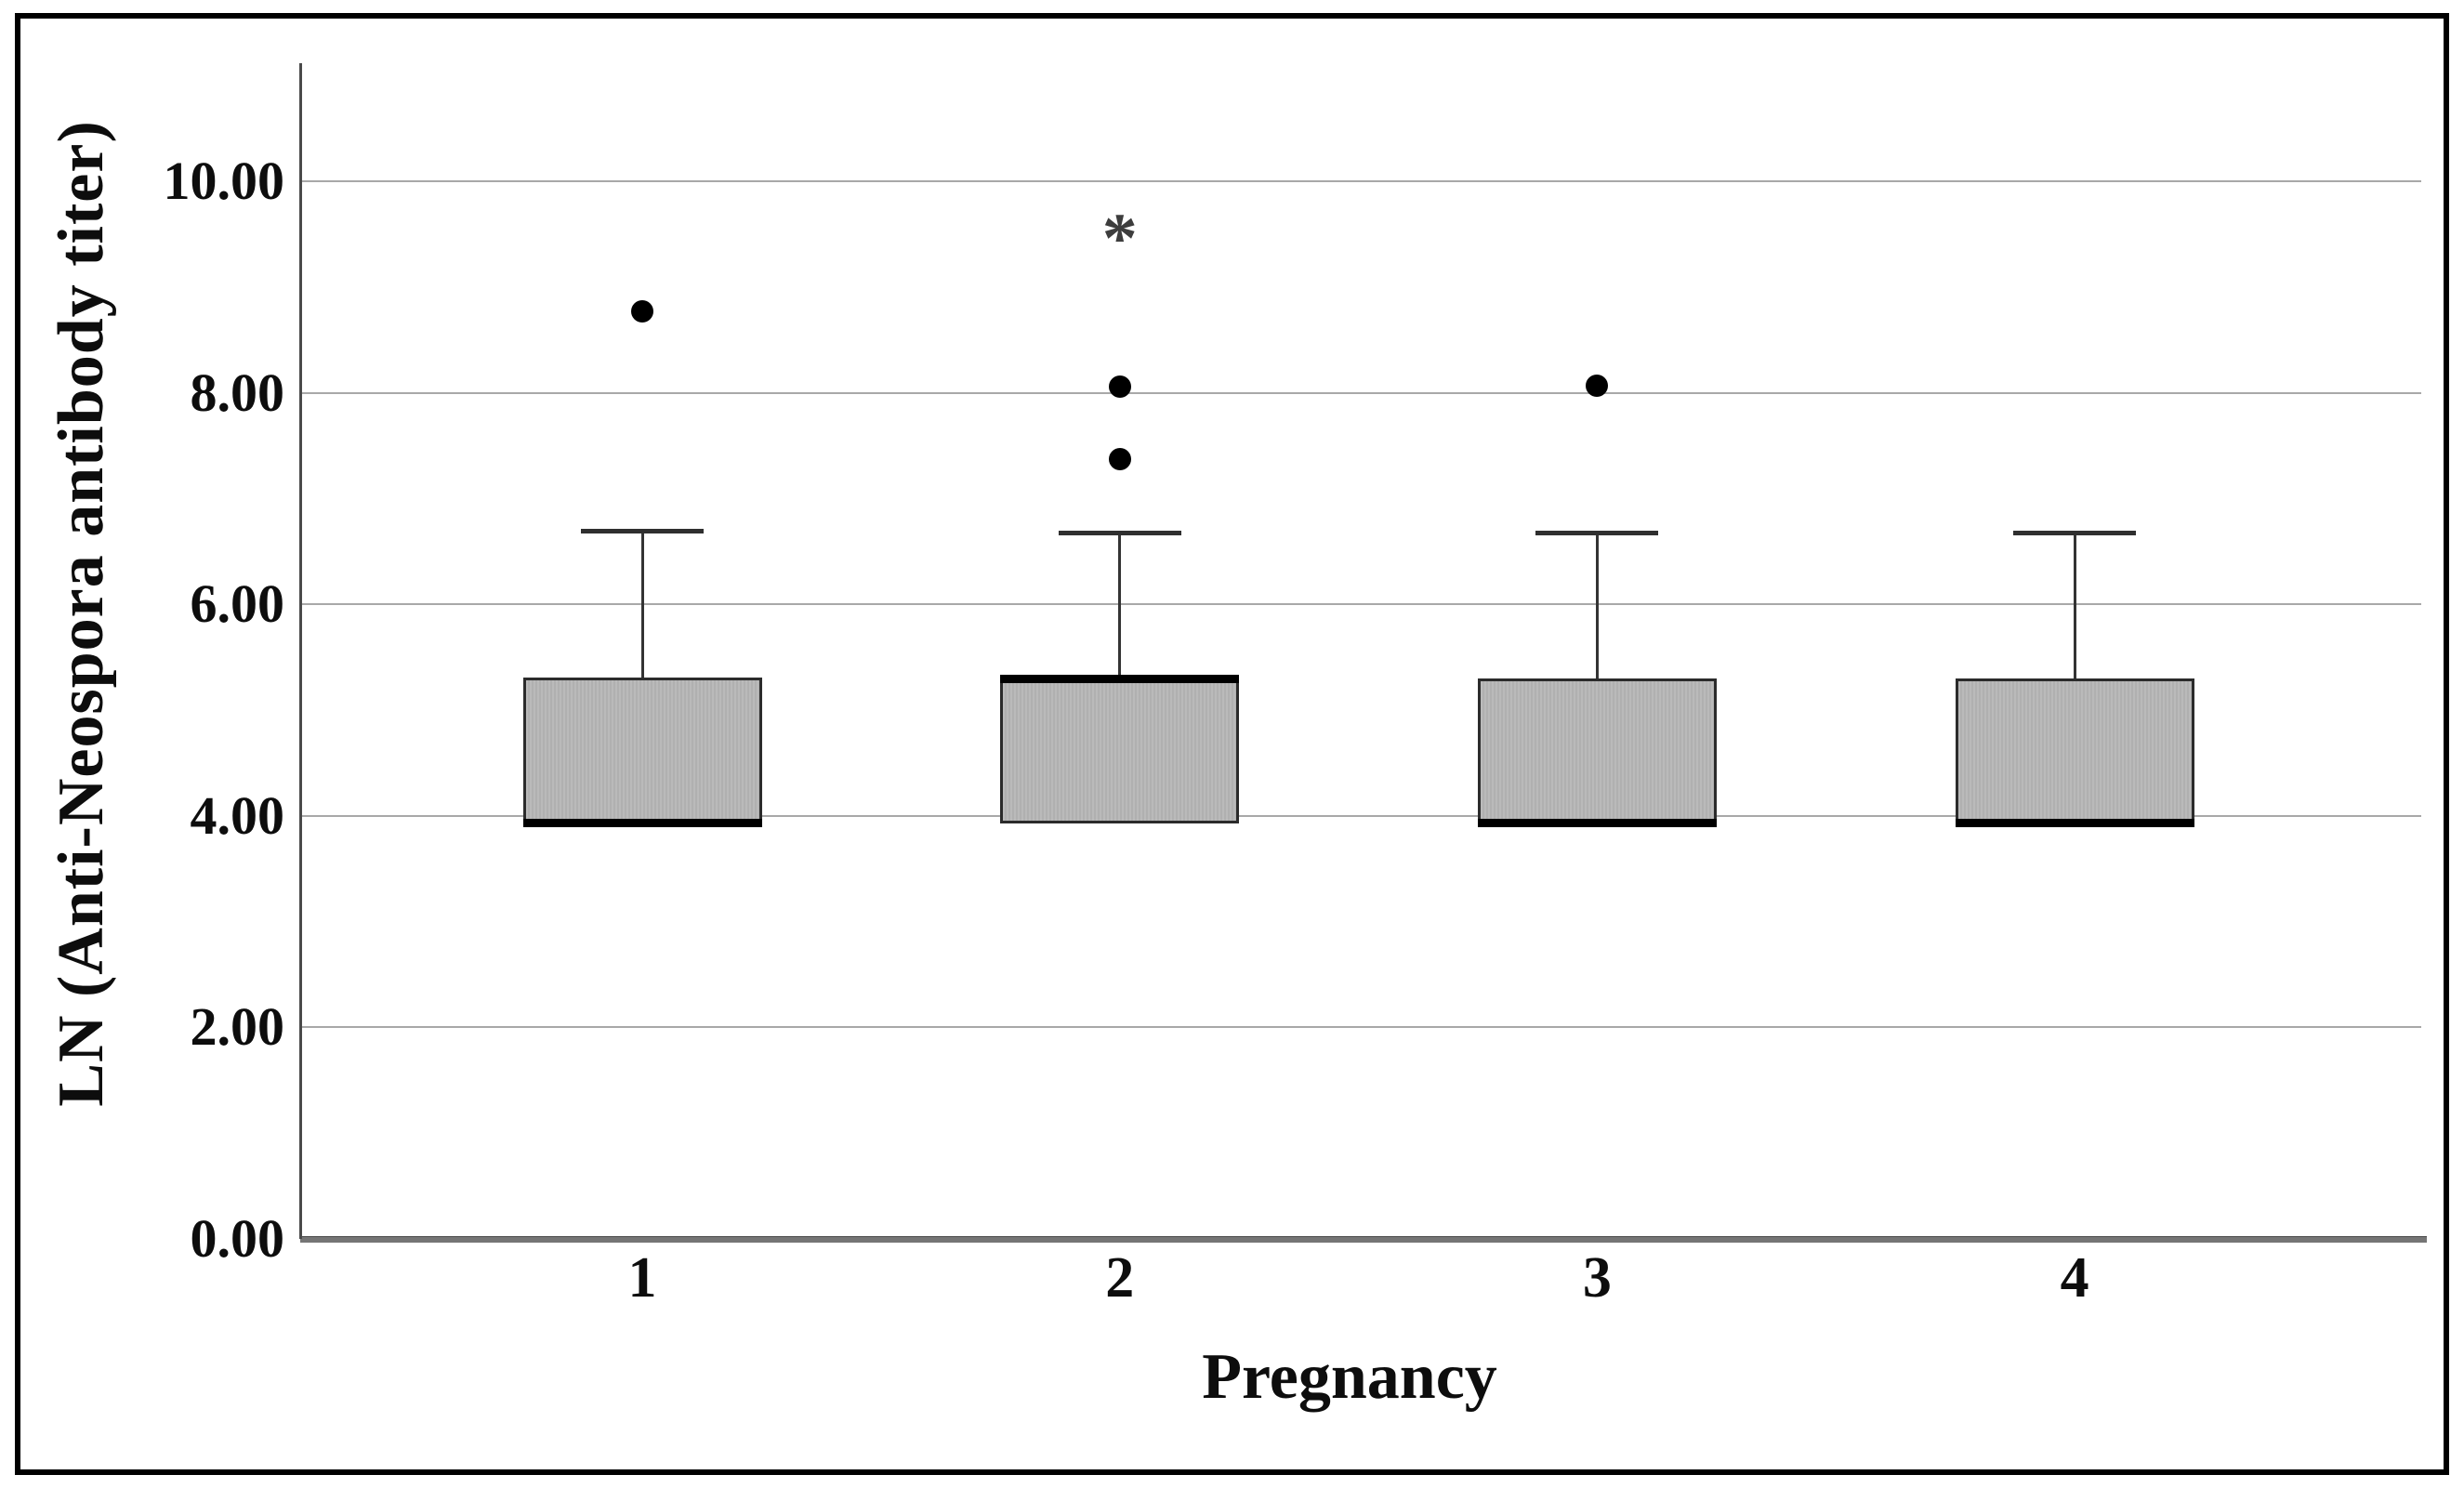 This screenshot has width=2464, height=1488. Describe the element at coordinates (81, 613) in the screenshot. I see `y-axis-title: LN (Anti-Neospora antibody titer)` at that location.